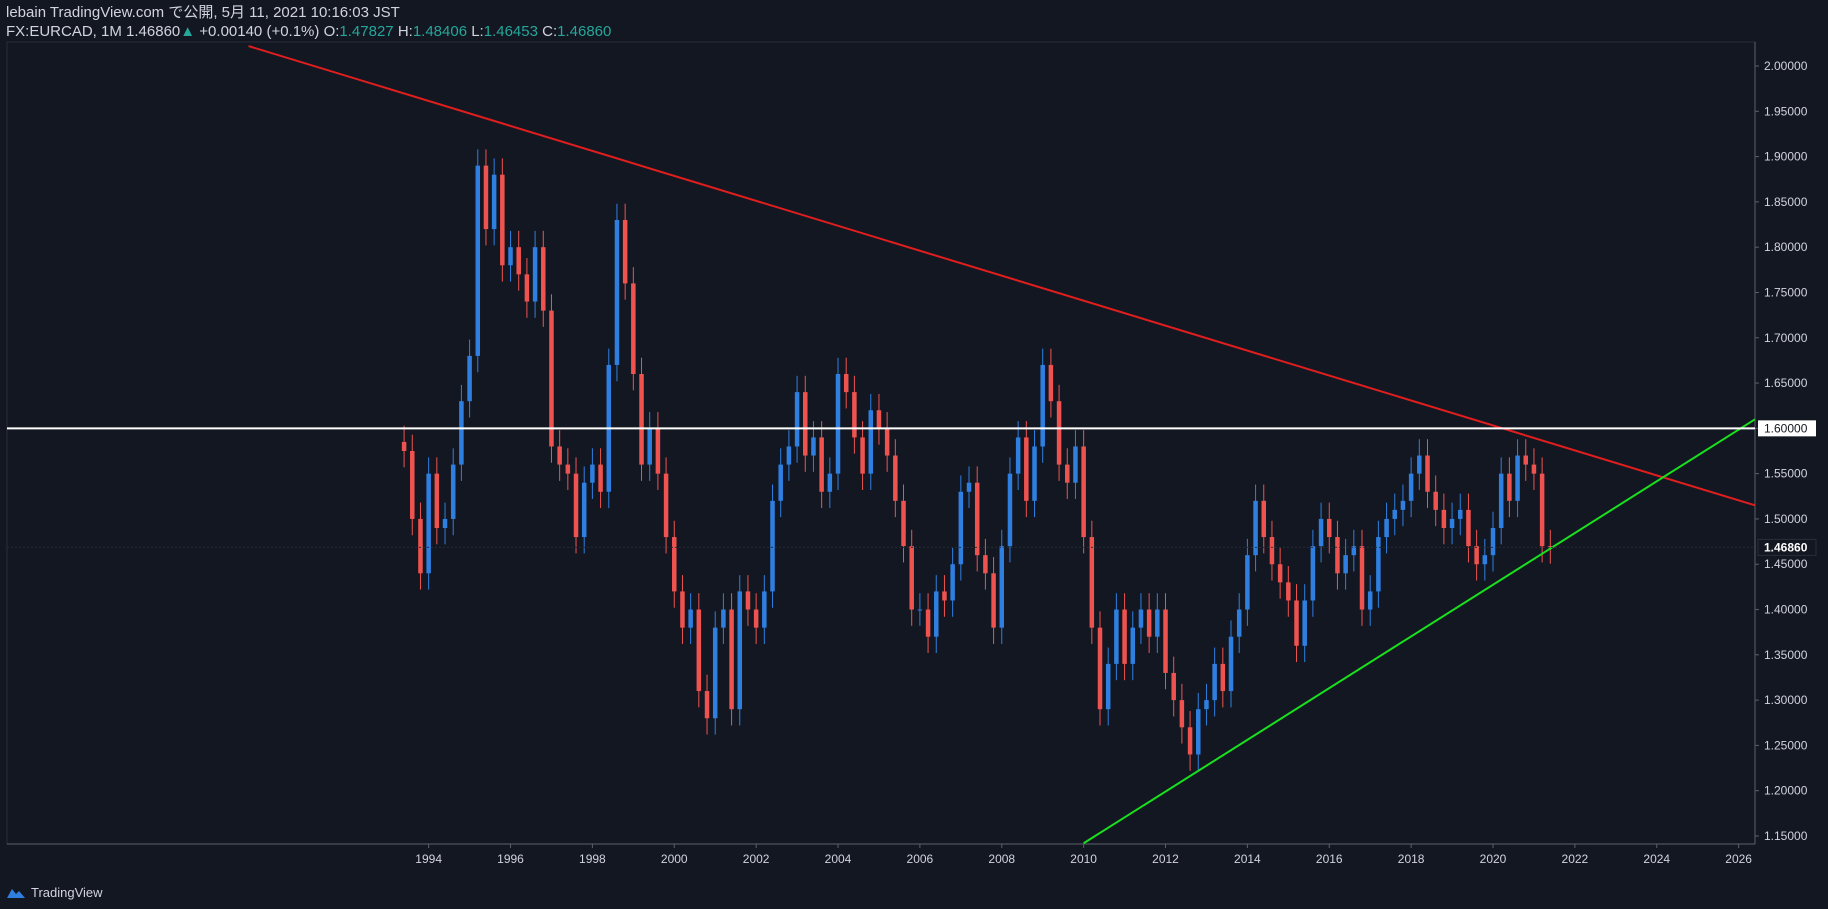  What do you see at coordinates (1786, 202) in the screenshot?
I see `y-tick-label: 1.85000` at bounding box center [1786, 202].